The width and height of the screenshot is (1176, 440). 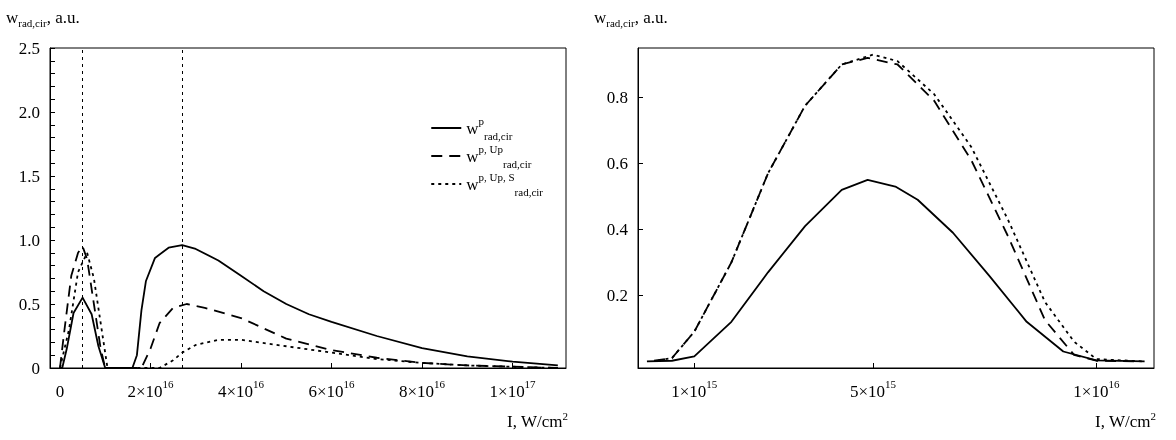 I want to click on x-tick-label: 0, so click(x=60, y=391).